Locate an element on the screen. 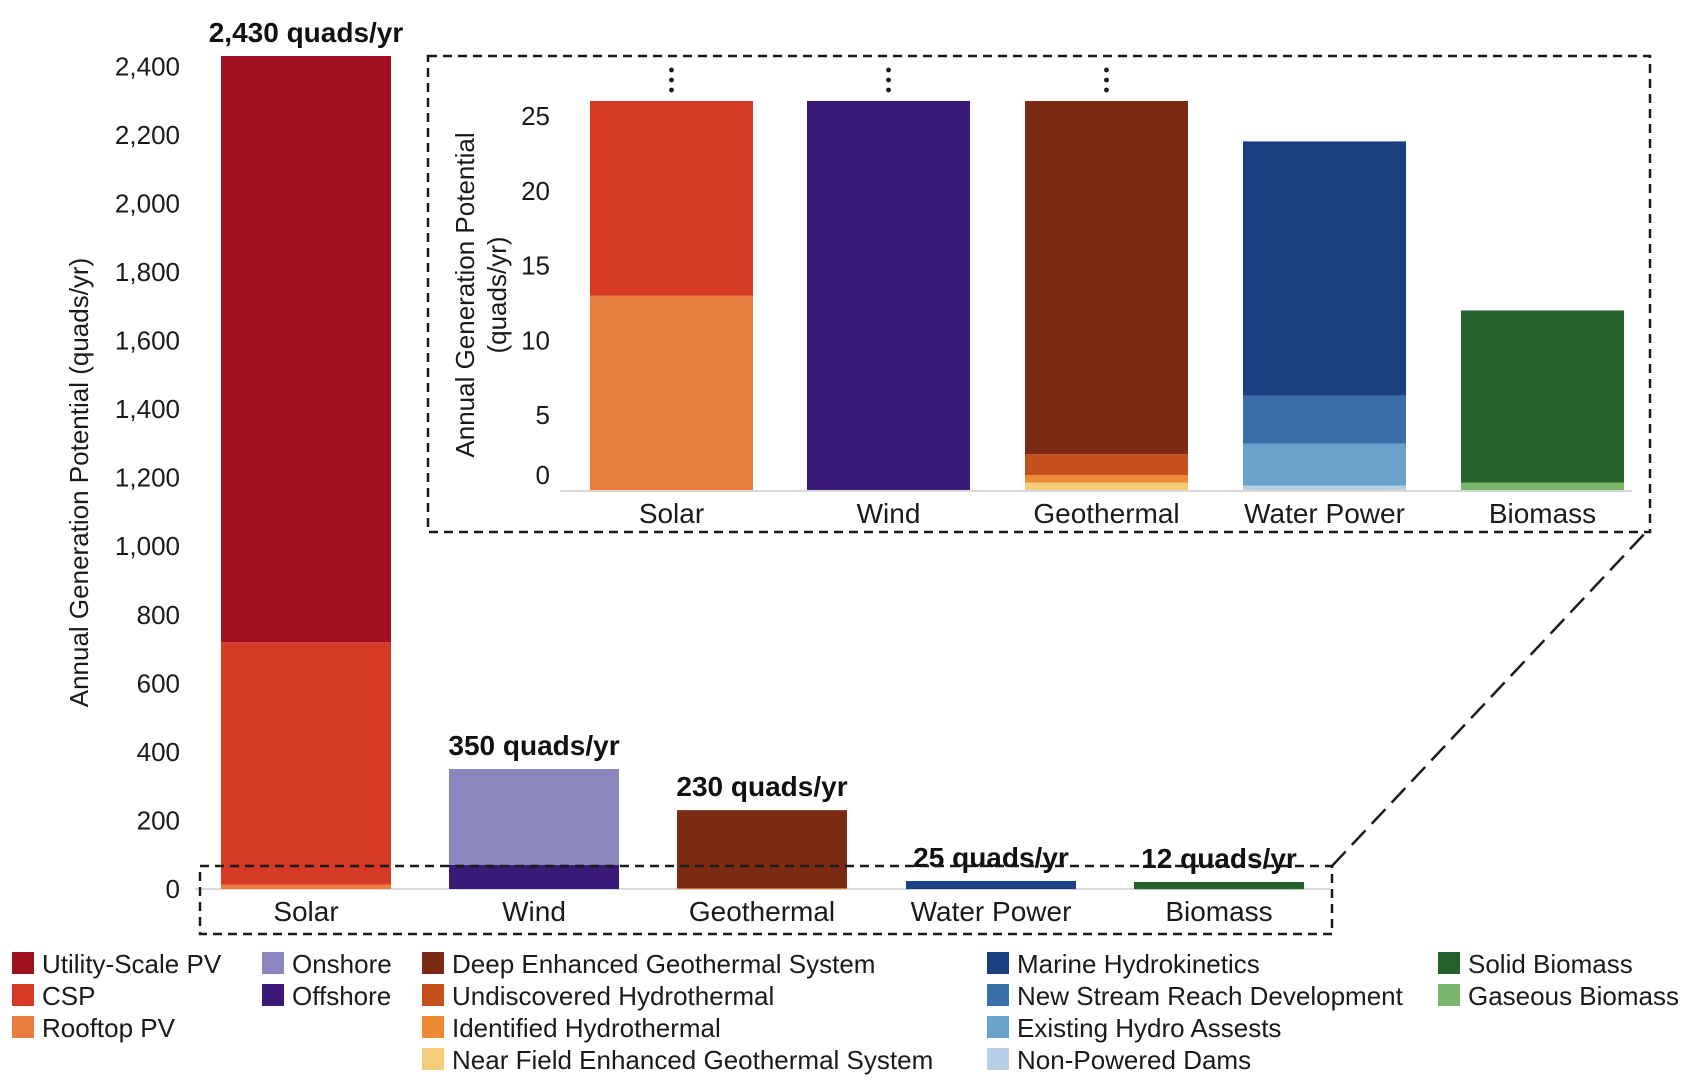  main-bar-solar-utility-scale-pv is located at coordinates (306, 349).